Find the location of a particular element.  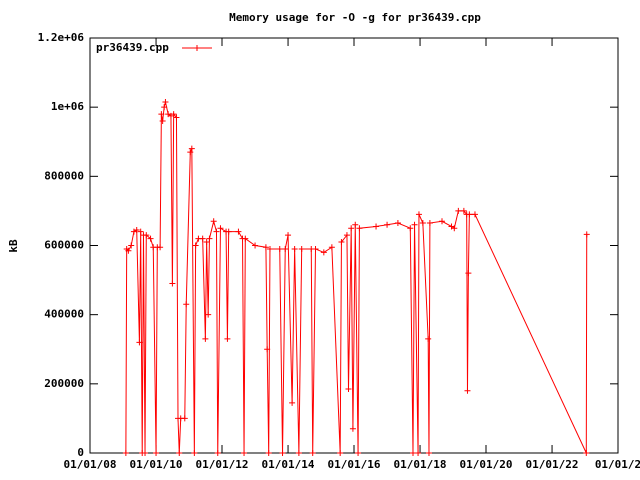

y-tick-label: 1e+06 is located at coordinates (67, 106).